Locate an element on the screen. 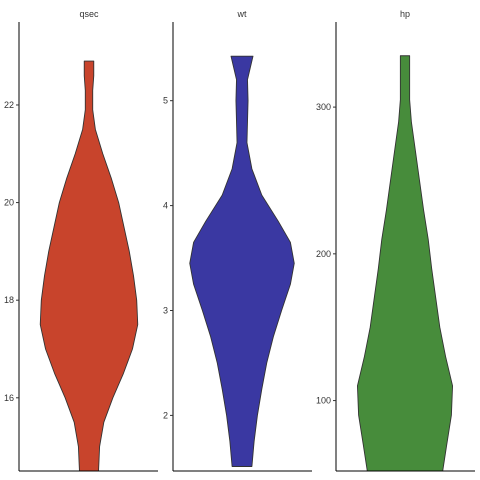 The height and width of the screenshot is (480, 480). y-tick-label: 2 is located at coordinates (165, 415).